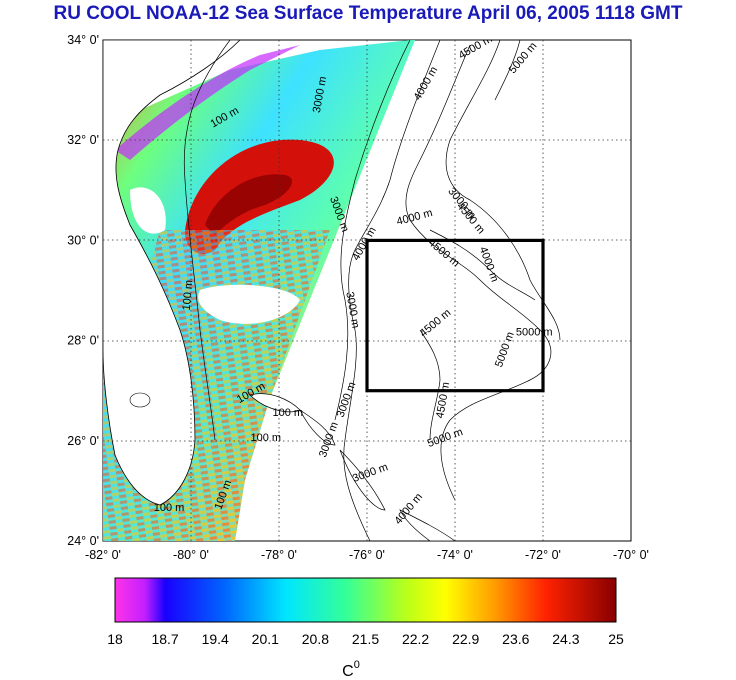  Describe the element at coordinates (455, 555) in the screenshot. I see `longitude-tick-label: -74° 0'` at that location.